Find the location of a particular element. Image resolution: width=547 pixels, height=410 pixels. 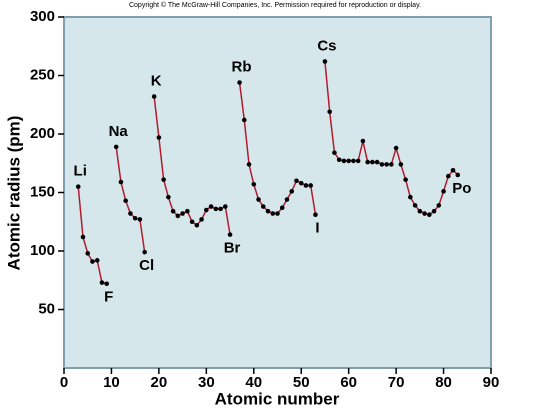

y-tick-label: 250 is located at coordinates (42, 74).